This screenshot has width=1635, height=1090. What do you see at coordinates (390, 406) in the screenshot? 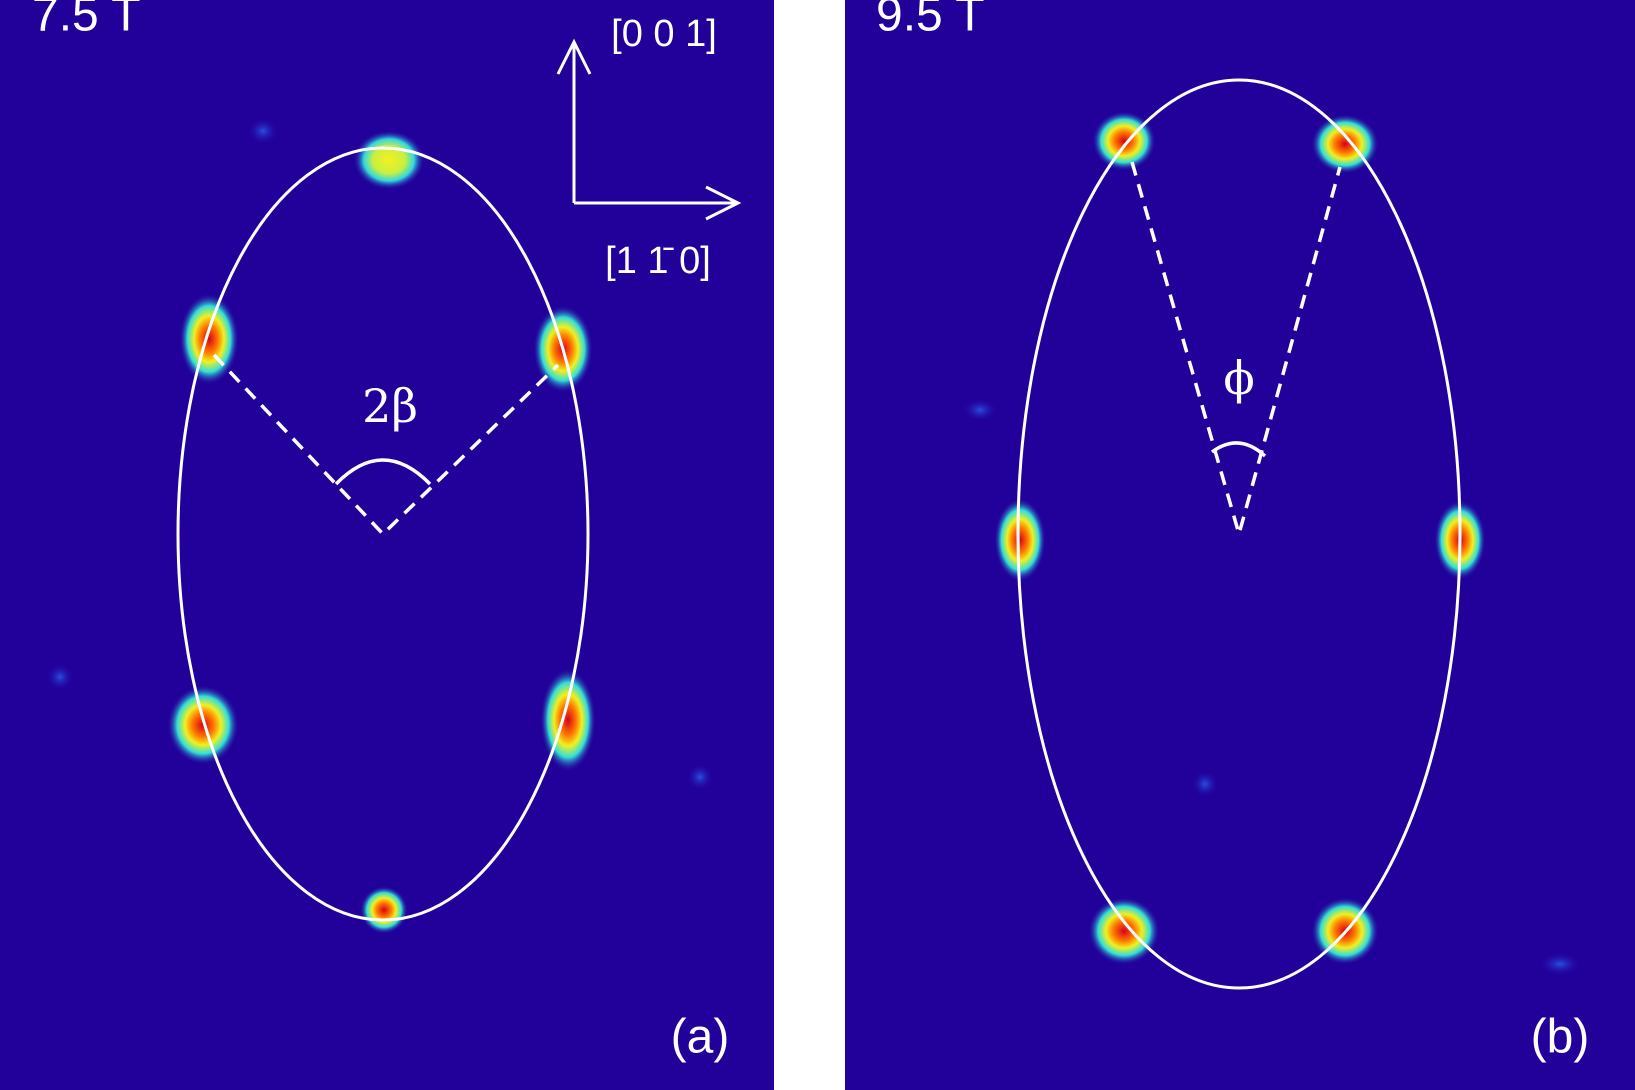
I see `angle-label: 2β` at bounding box center [390, 406].